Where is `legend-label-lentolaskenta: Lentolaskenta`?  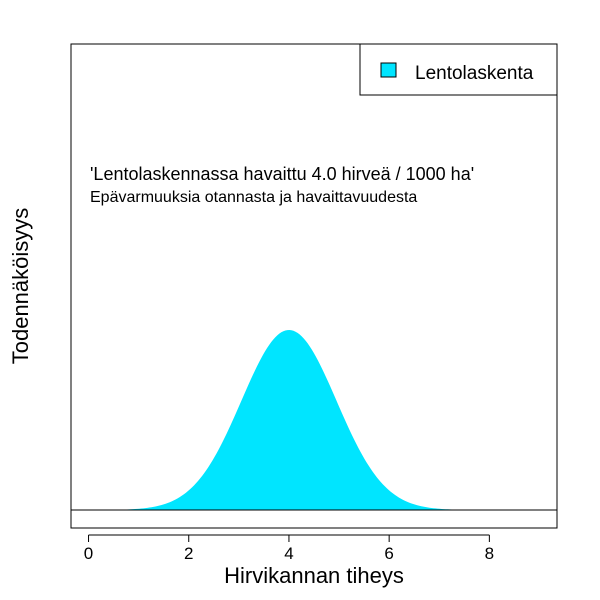
legend-label-lentolaskenta: Lentolaskenta is located at coordinates (474, 73).